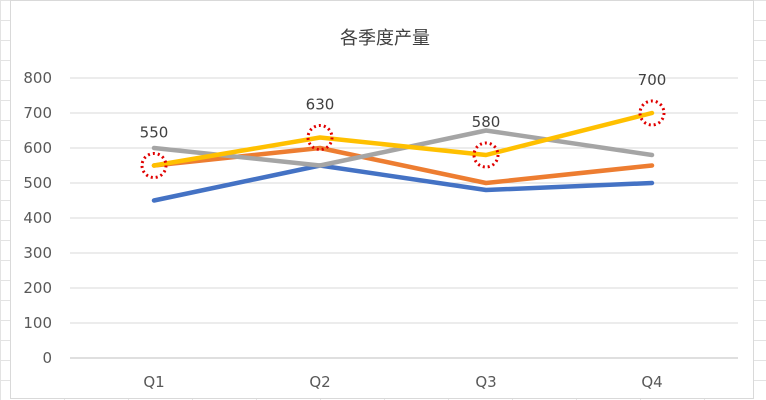 This screenshot has width=766, height=400. I want to click on y-tick-label: 200, so click(37, 288).